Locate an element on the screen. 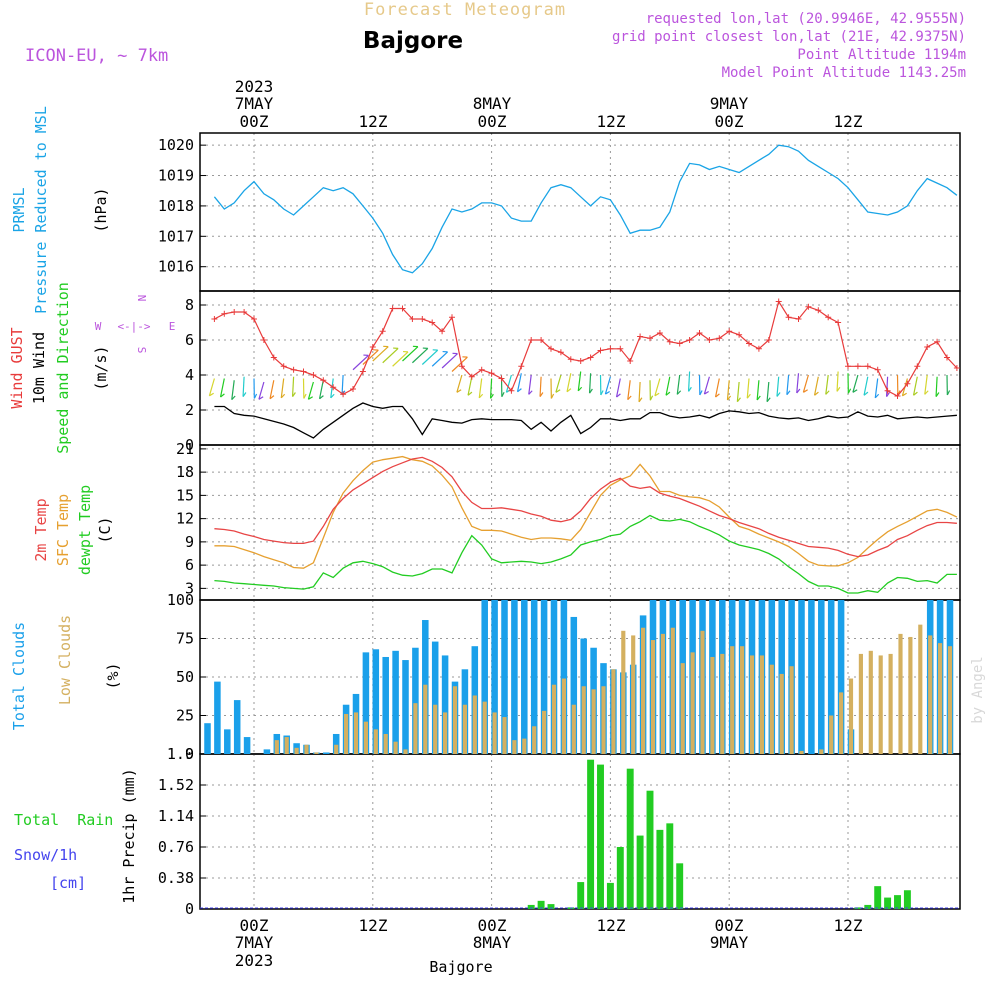  ytick-label: 1.9 is located at coordinates (180, 754).